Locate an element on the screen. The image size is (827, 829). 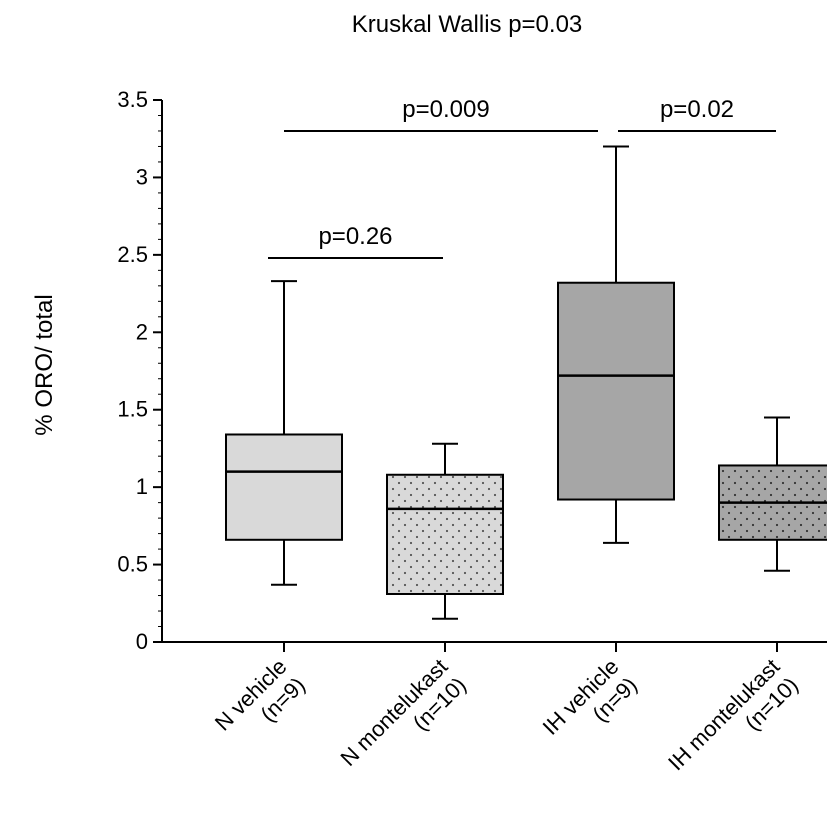
comparison-label: p=0.009 is located at coordinates (445, 109).